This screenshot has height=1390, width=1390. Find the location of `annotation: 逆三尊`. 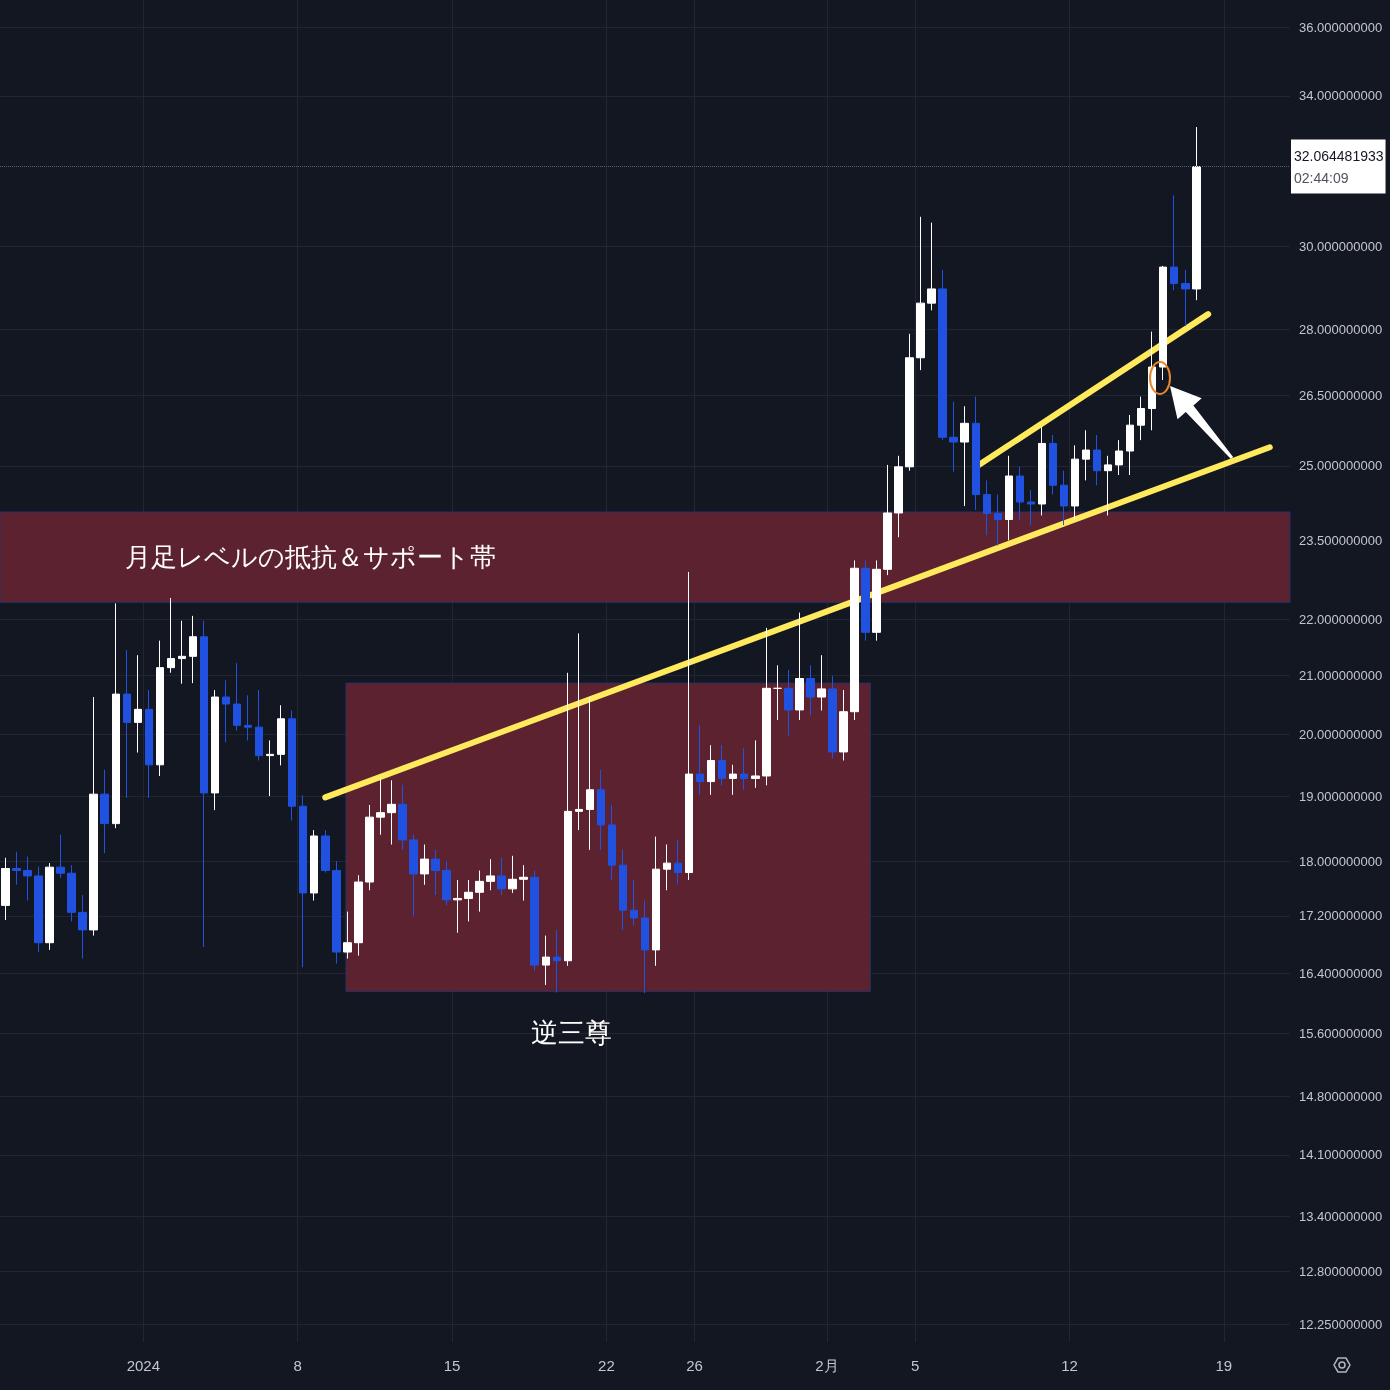

annotation: 逆三尊 is located at coordinates (571, 1032).